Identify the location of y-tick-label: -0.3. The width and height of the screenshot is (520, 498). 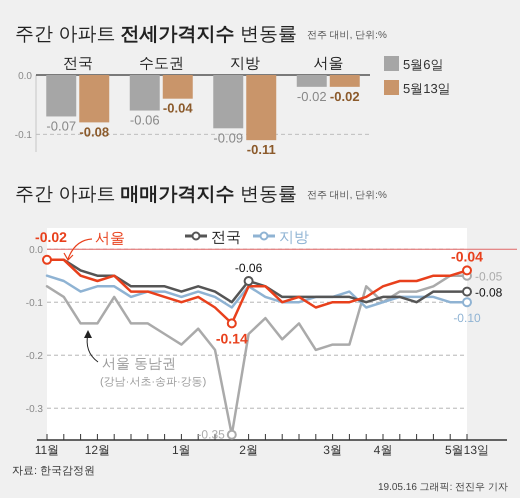
(35, 410).